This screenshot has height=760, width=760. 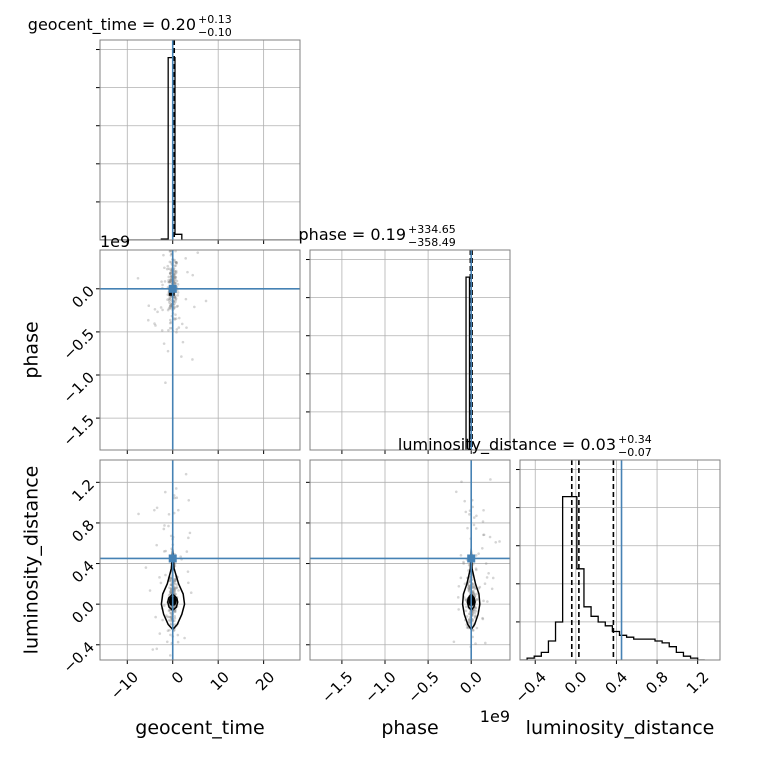 I want to click on title-param: phase, so click(x=323, y=234).